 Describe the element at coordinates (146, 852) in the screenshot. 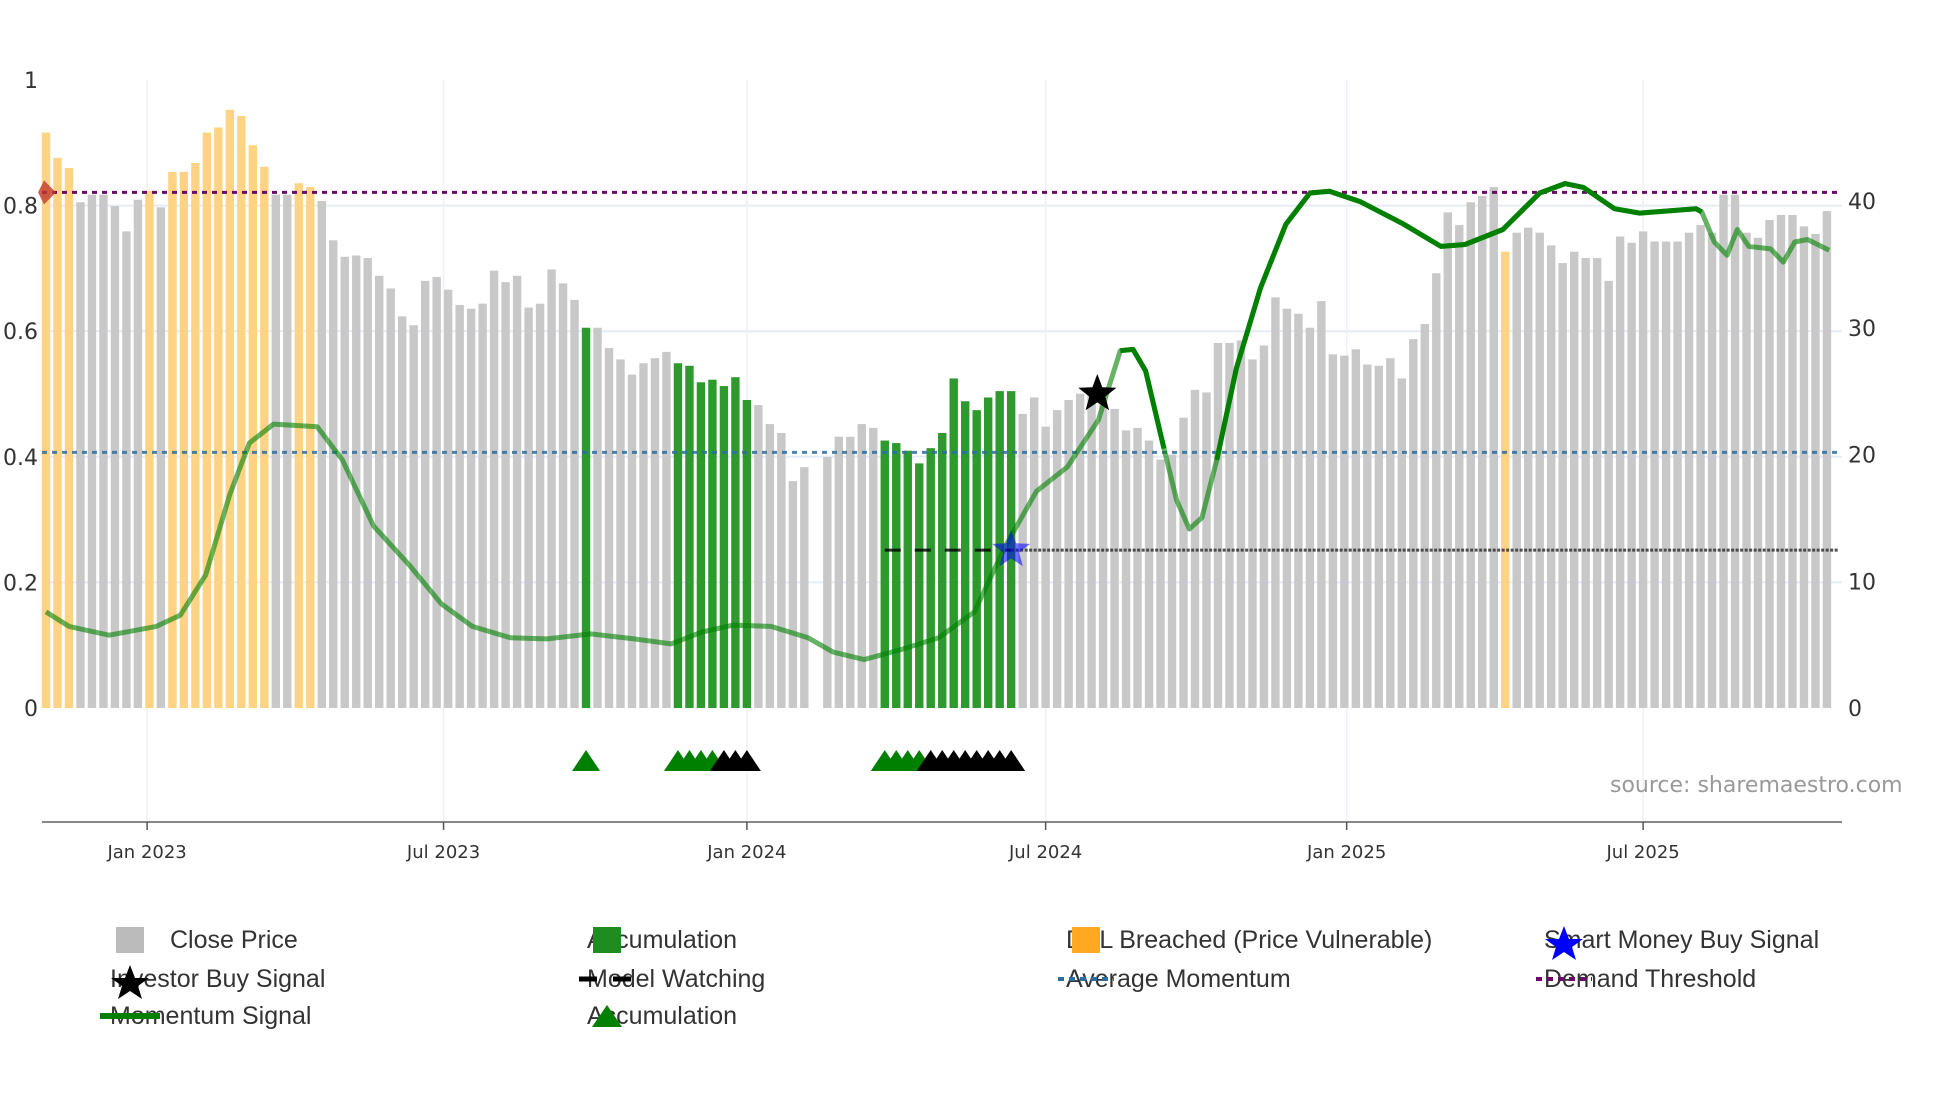

I see `x-tick-label: Jan 2023` at that location.